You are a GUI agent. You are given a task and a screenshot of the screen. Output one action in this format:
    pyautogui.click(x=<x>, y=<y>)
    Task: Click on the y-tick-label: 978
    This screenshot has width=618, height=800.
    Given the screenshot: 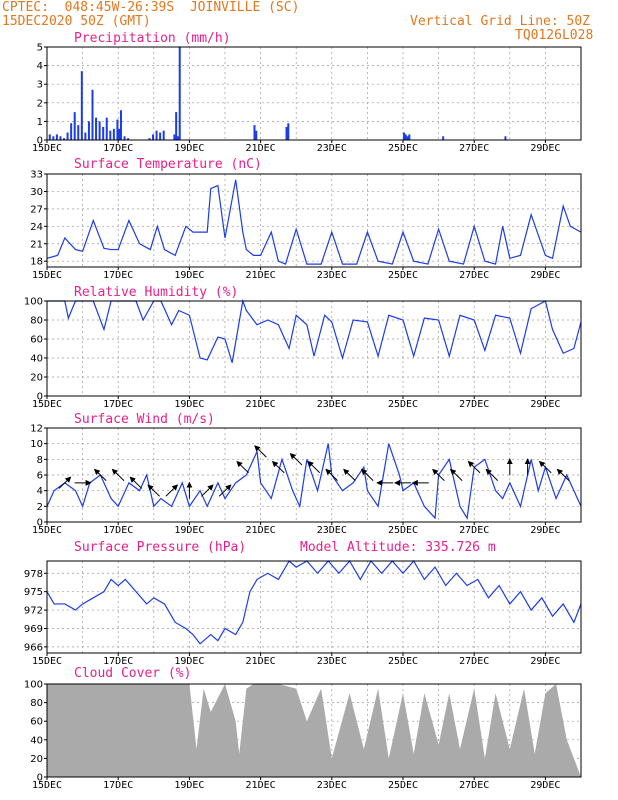 What is the action you would take?
    pyautogui.click(x=33, y=574)
    